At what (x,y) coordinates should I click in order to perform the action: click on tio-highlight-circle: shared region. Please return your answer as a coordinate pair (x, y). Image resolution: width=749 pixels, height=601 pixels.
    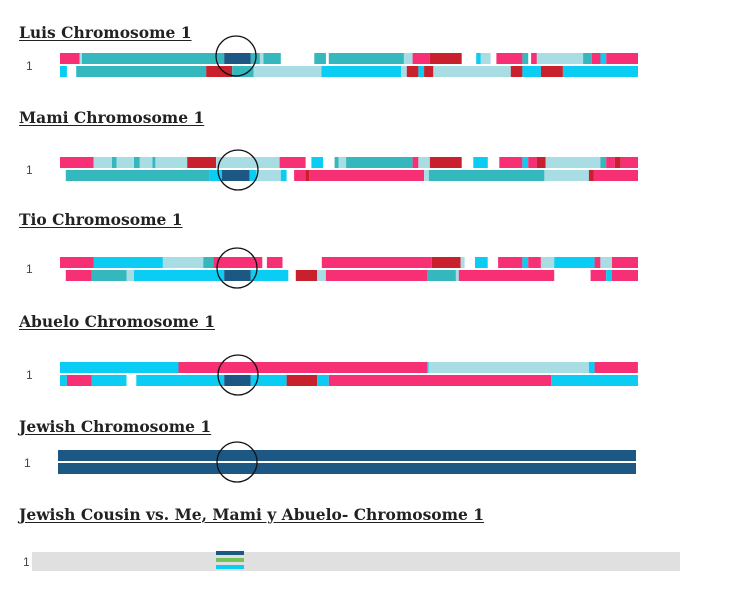
    Looking at the image, I should click on (237, 268).